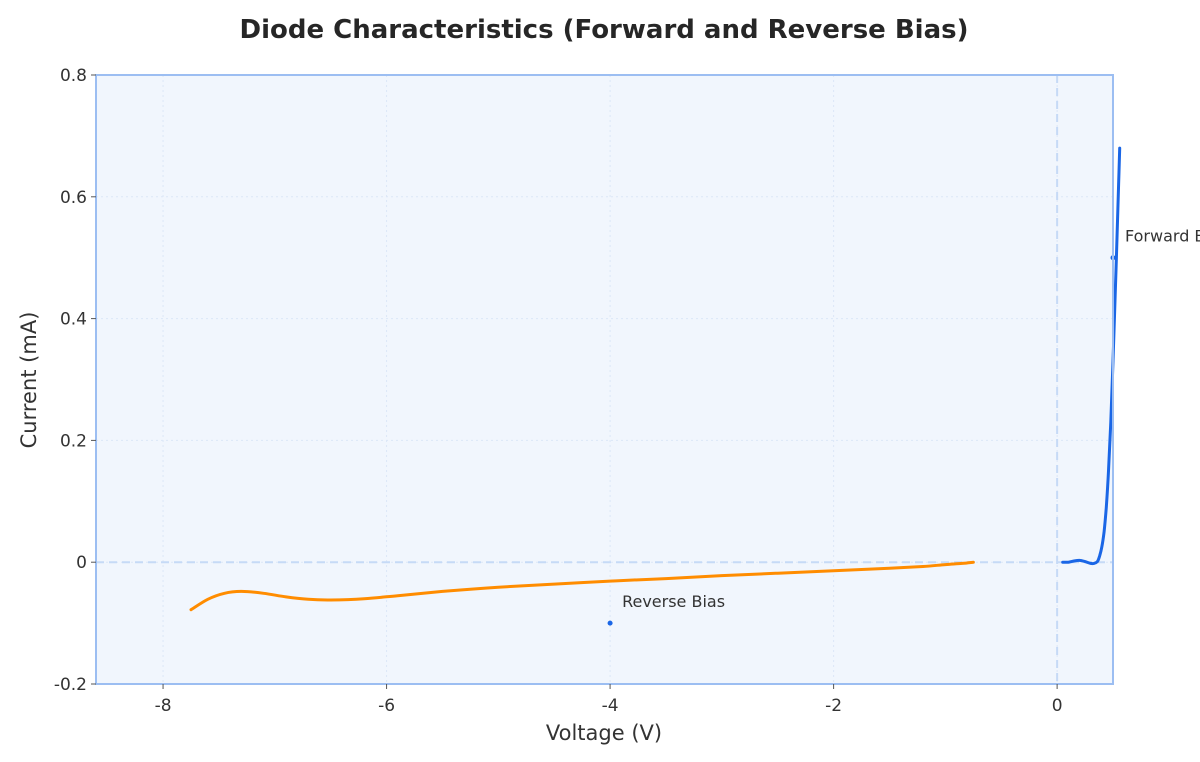 The width and height of the screenshot is (1200, 762). Describe the element at coordinates (73, 441) in the screenshot. I see `y-tick-label: 0.2` at that location.